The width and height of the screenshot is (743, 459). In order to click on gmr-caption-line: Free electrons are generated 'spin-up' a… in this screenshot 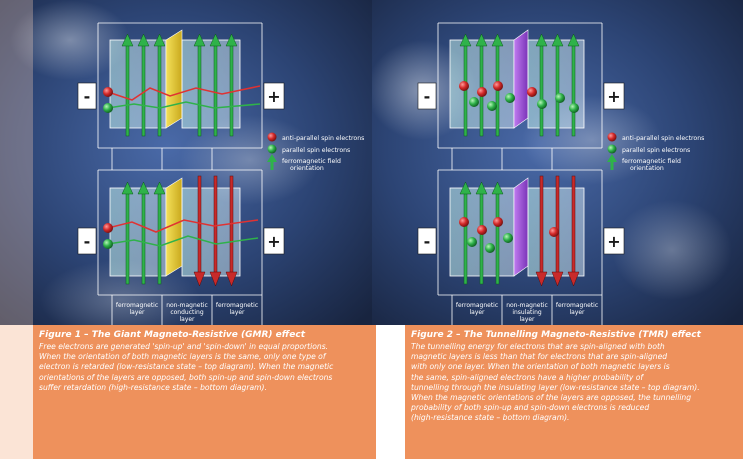, I will do `click(184, 346)`.